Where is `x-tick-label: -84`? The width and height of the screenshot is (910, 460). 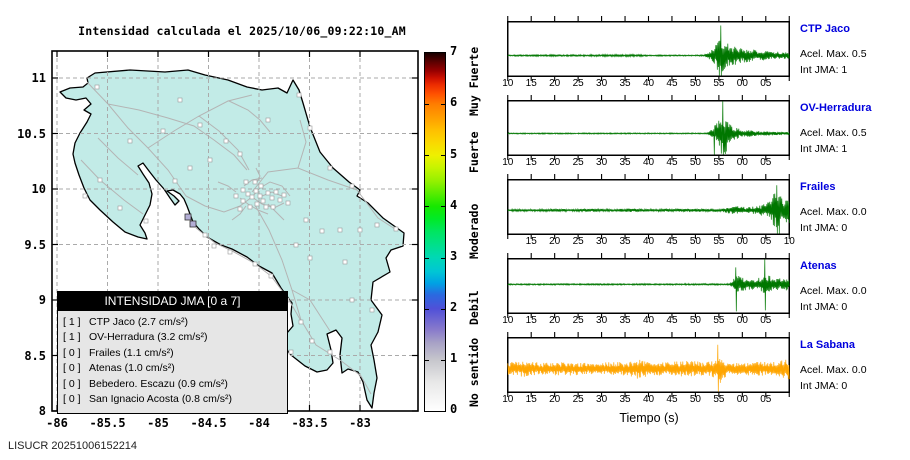 x-tick-label: -84 is located at coordinates (259, 423).